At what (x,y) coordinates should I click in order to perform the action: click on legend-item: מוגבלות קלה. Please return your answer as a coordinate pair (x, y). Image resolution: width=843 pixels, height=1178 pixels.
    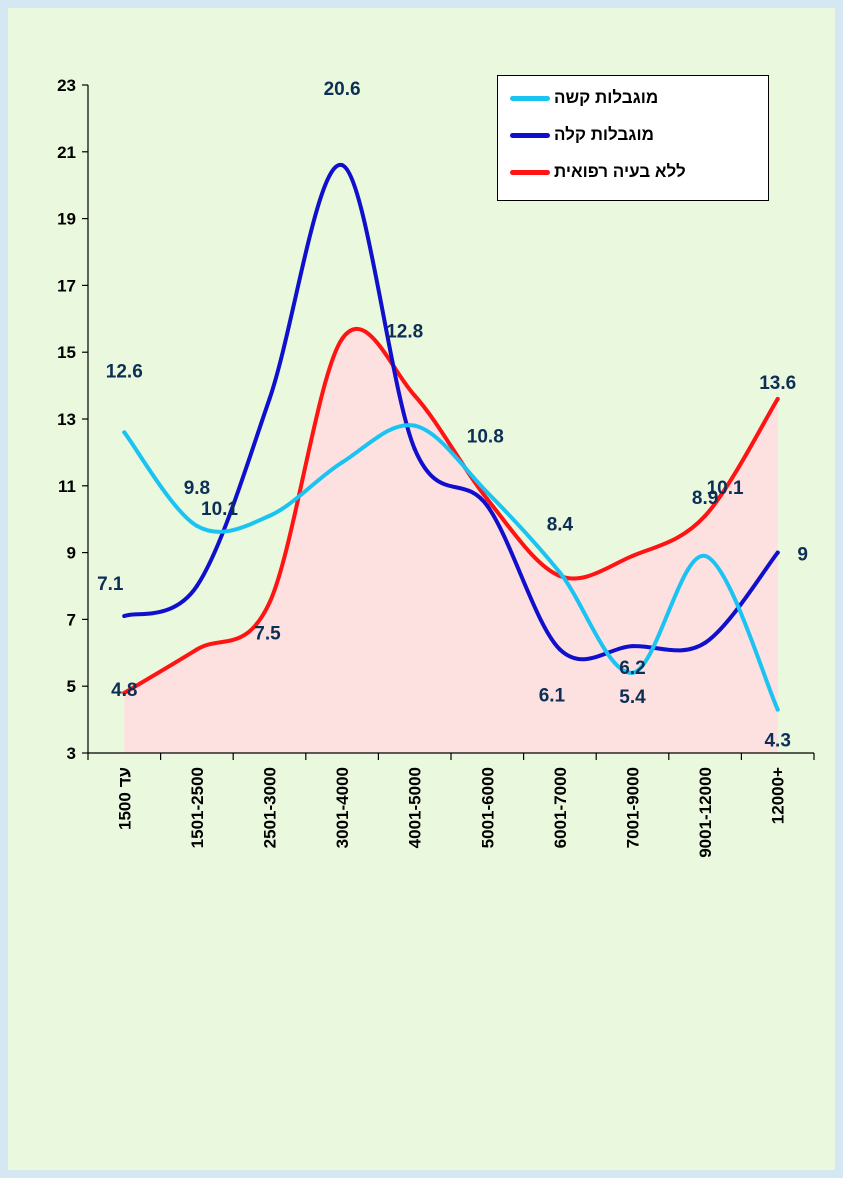
    Looking at the image, I should click on (582, 135).